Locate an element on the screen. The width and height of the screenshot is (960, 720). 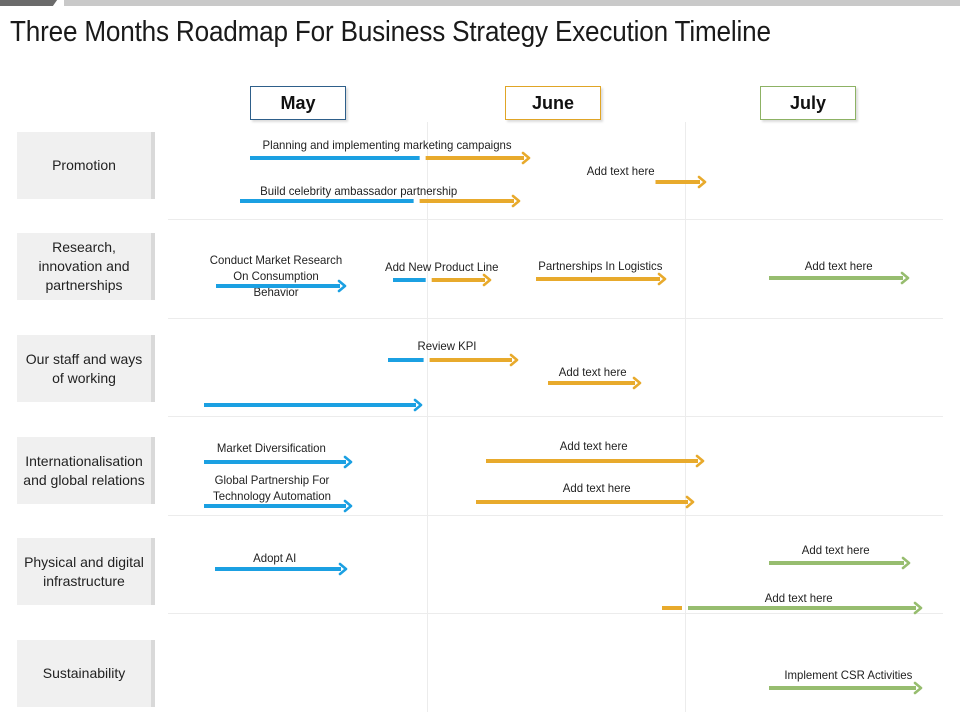
month-header-july: July is located at coordinates (808, 103).